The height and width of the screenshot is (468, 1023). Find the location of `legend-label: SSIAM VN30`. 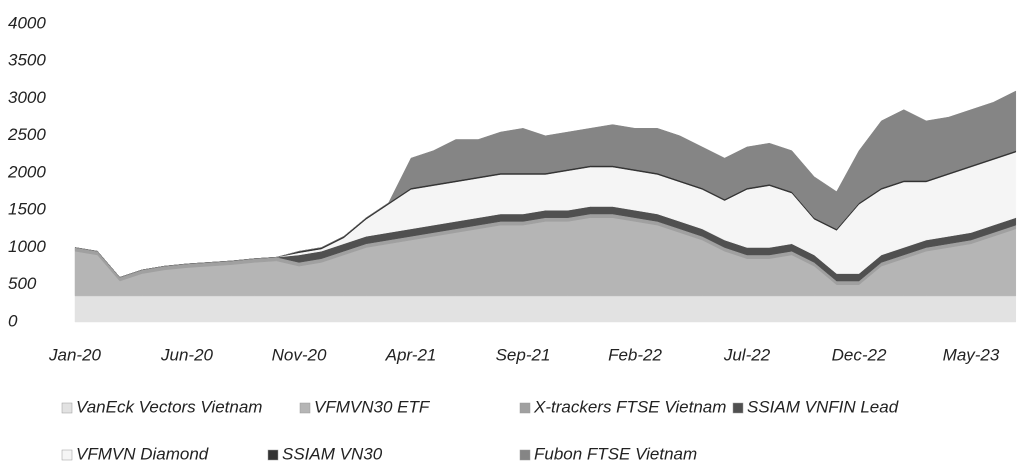

legend-label: SSIAM VN30 is located at coordinates (332, 453).